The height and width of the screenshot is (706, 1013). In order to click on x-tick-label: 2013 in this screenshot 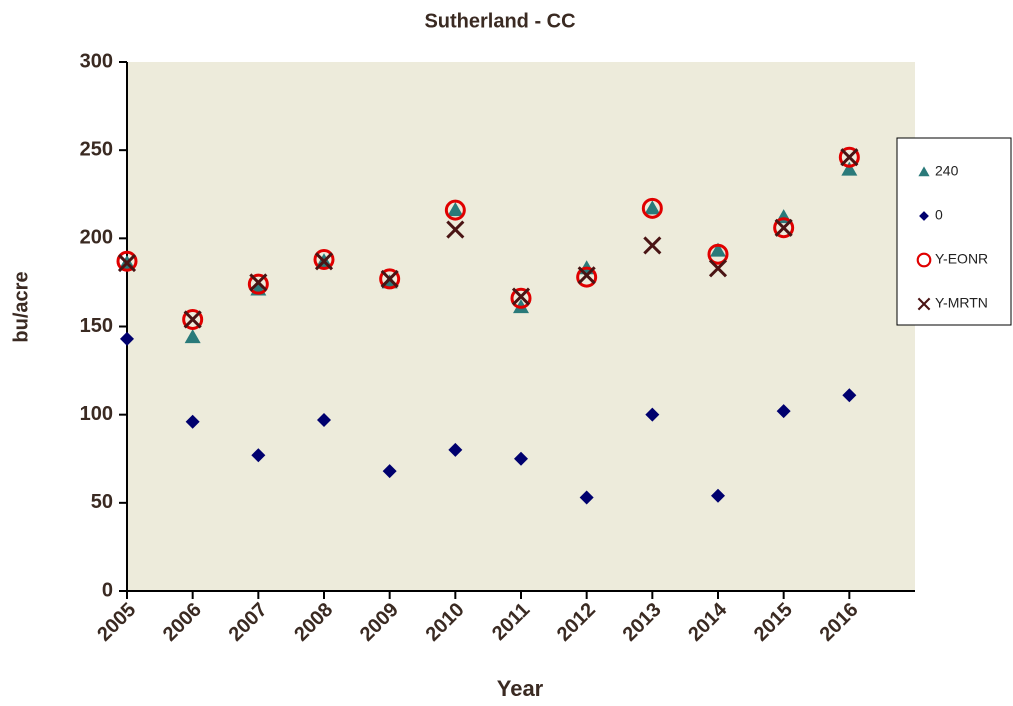, I will do `click(642, 622)`.